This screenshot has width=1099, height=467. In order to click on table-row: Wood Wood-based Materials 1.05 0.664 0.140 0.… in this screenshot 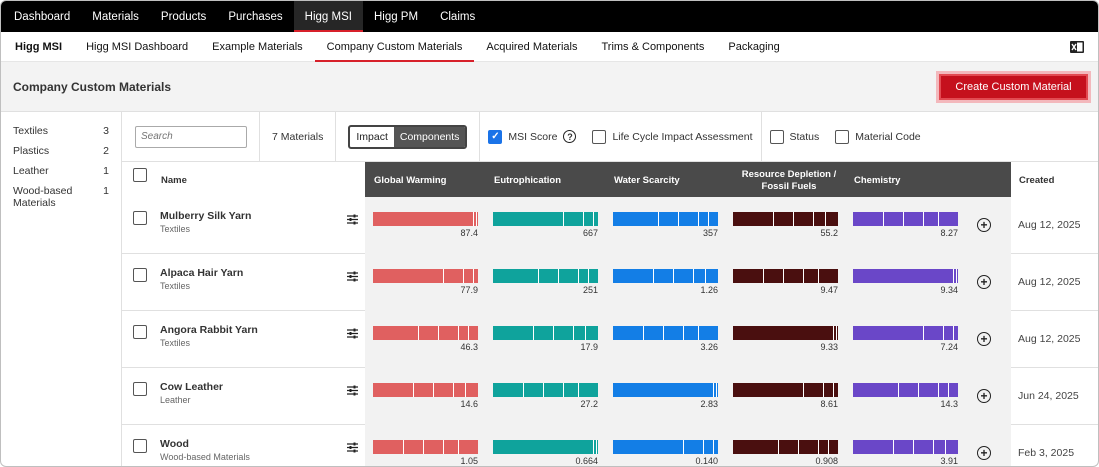, I will do `click(610, 445)`.